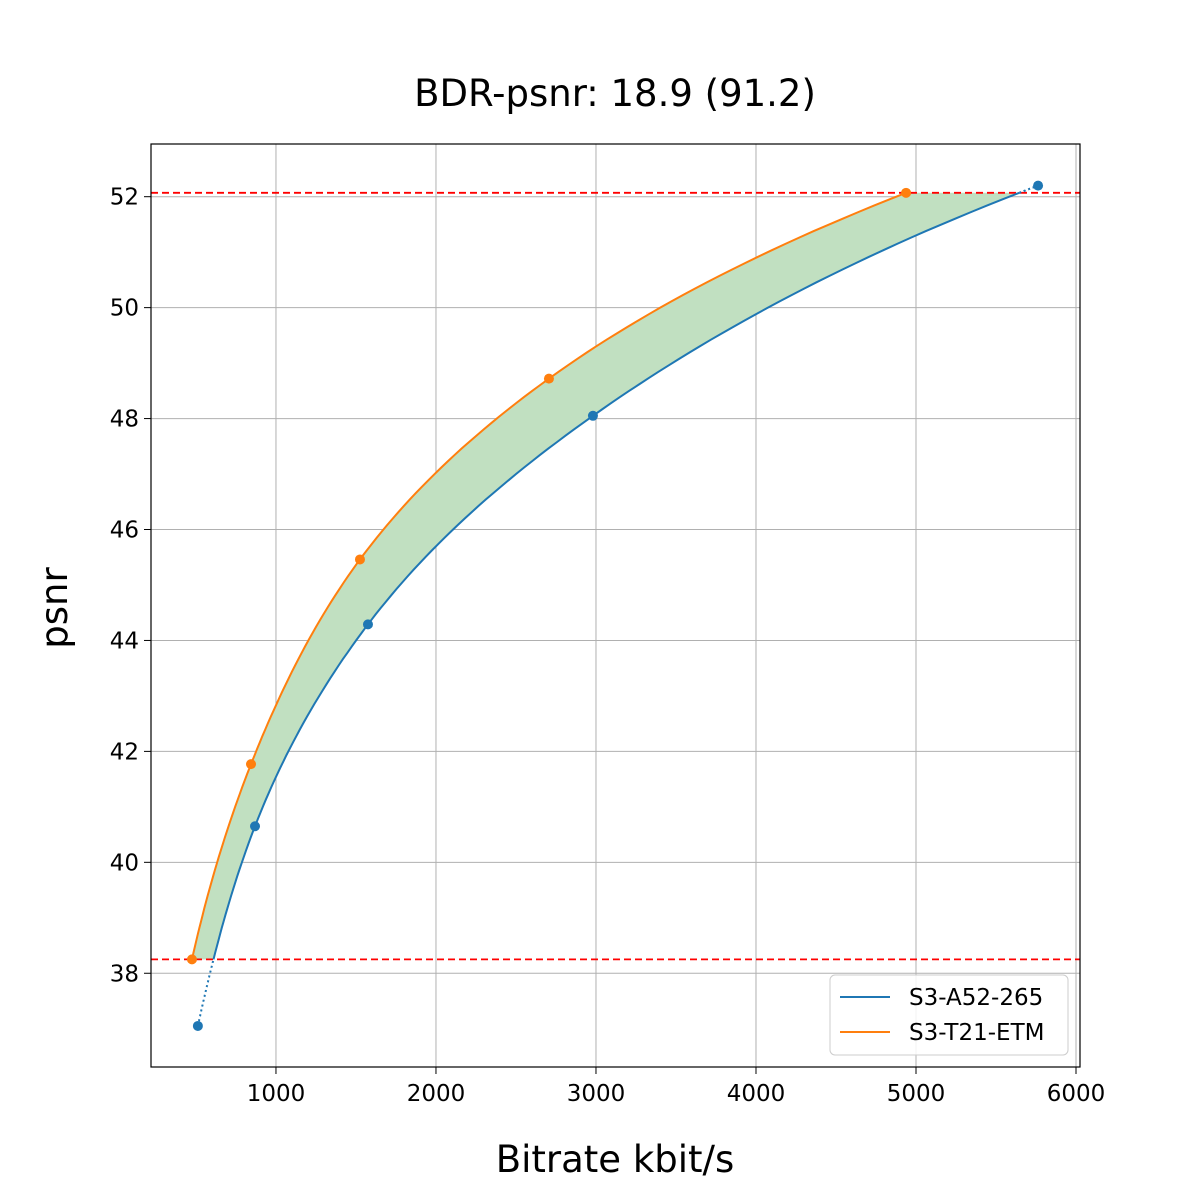  What do you see at coordinates (124, 974) in the screenshot?
I see `y-tick-label: 38` at bounding box center [124, 974].